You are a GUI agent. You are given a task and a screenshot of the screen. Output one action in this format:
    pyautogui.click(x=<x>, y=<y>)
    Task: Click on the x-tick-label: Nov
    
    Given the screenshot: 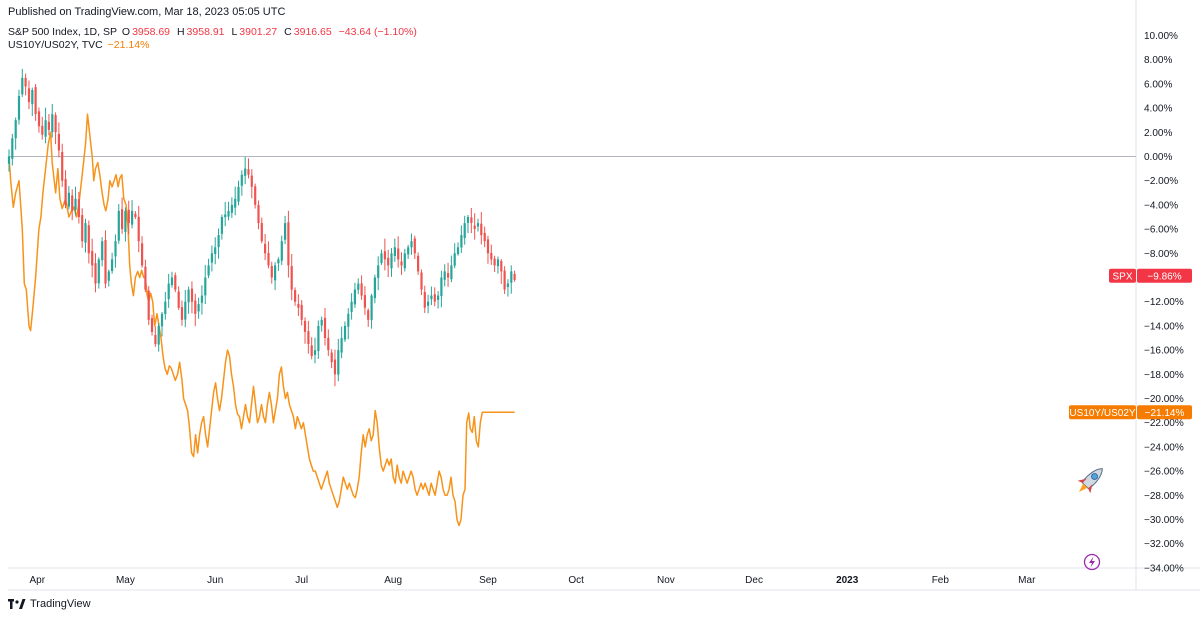 What is the action you would take?
    pyautogui.click(x=666, y=580)
    